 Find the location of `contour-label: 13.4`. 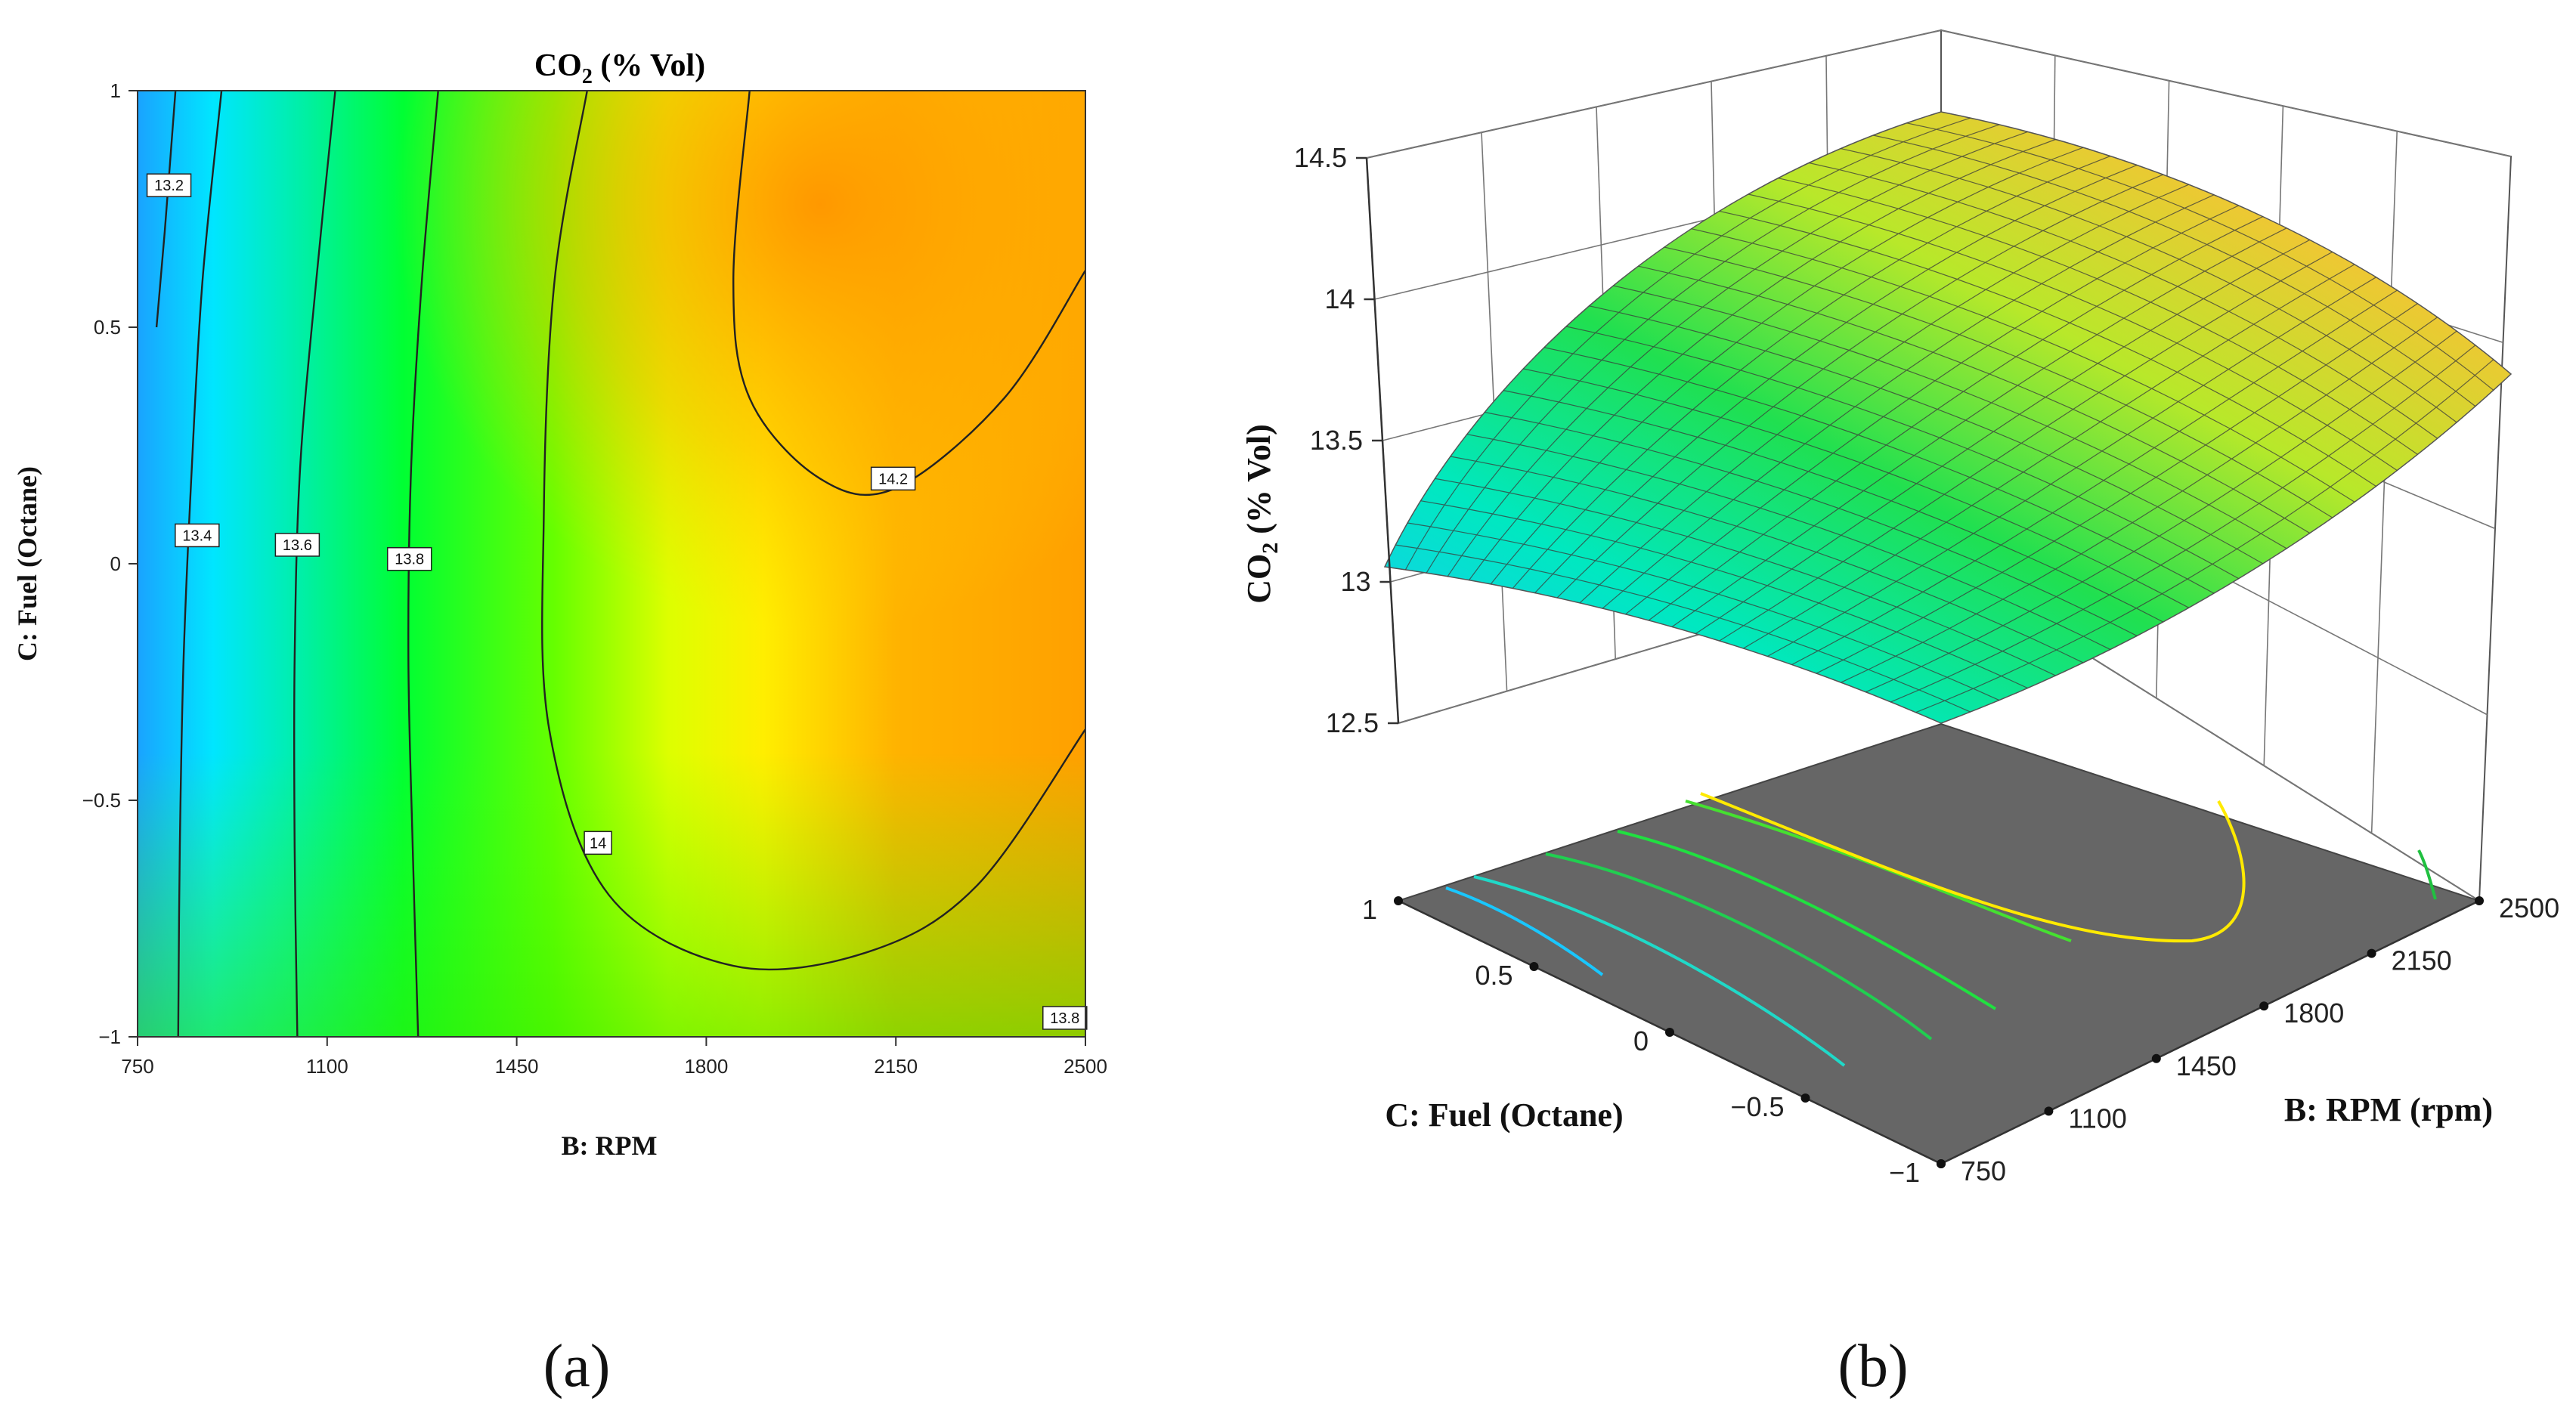

contour-label: 13.4 is located at coordinates (197, 536).